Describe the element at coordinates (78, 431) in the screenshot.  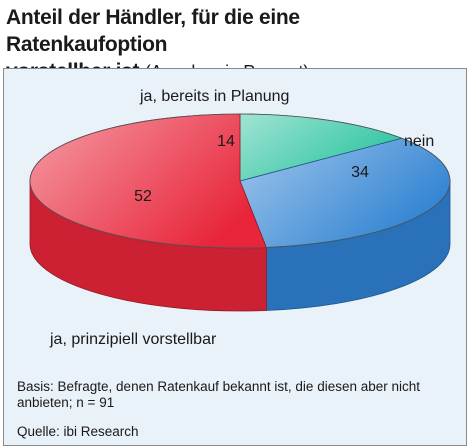
I see `source-note: Quelle: ibi Research` at that location.